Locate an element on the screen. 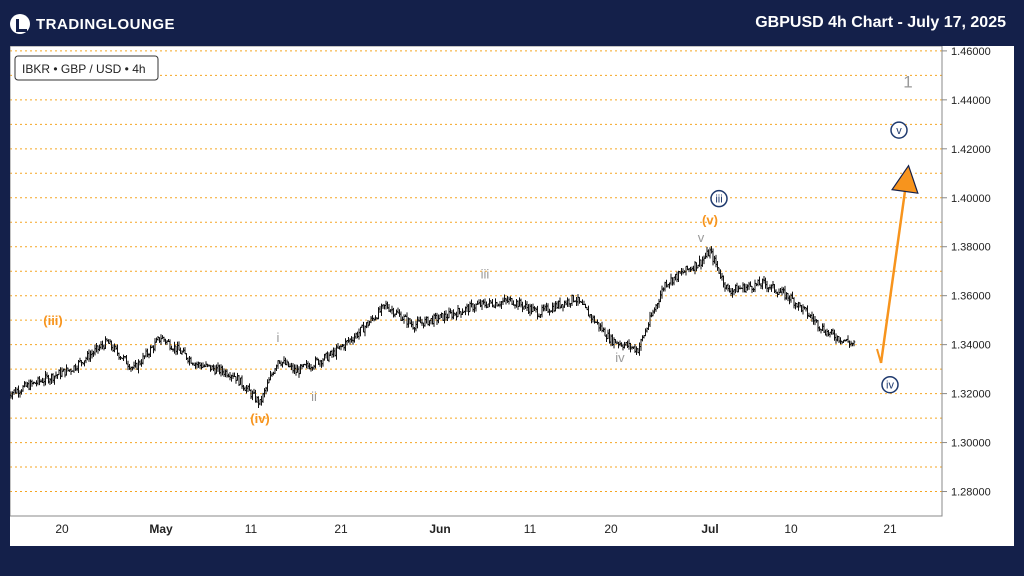  y-tick-label: 1.30000 is located at coordinates (971, 444).